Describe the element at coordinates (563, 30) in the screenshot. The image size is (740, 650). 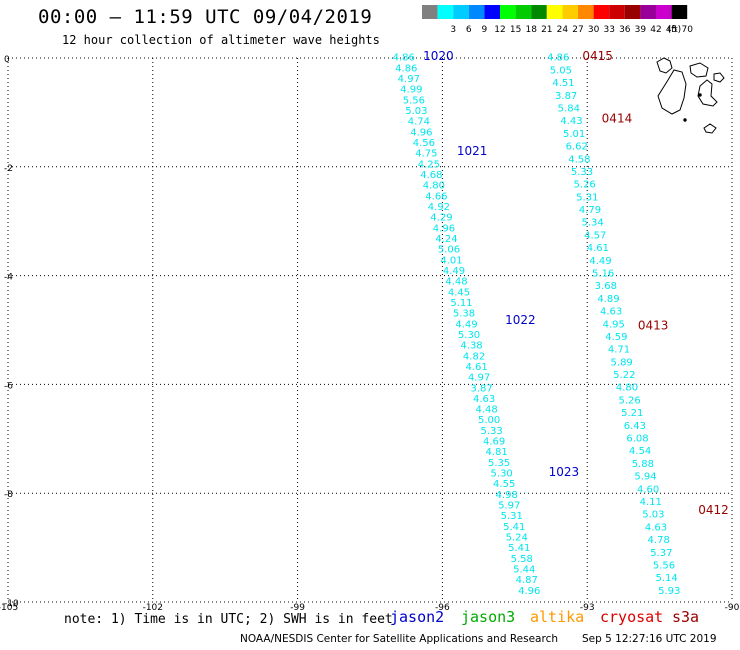
I see `color-scale-tick: 24` at that location.